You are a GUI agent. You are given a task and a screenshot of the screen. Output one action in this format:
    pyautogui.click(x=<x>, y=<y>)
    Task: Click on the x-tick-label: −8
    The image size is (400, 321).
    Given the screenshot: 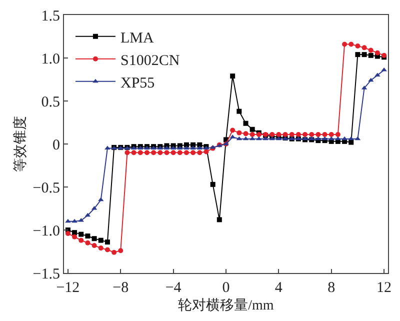 What is the action you would take?
    pyautogui.click(x=120, y=288)
    